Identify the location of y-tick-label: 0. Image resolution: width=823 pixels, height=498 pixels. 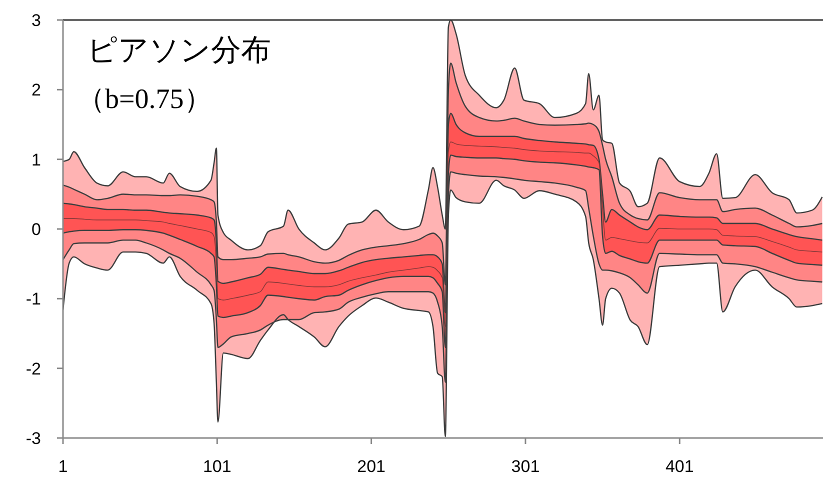
(36, 229).